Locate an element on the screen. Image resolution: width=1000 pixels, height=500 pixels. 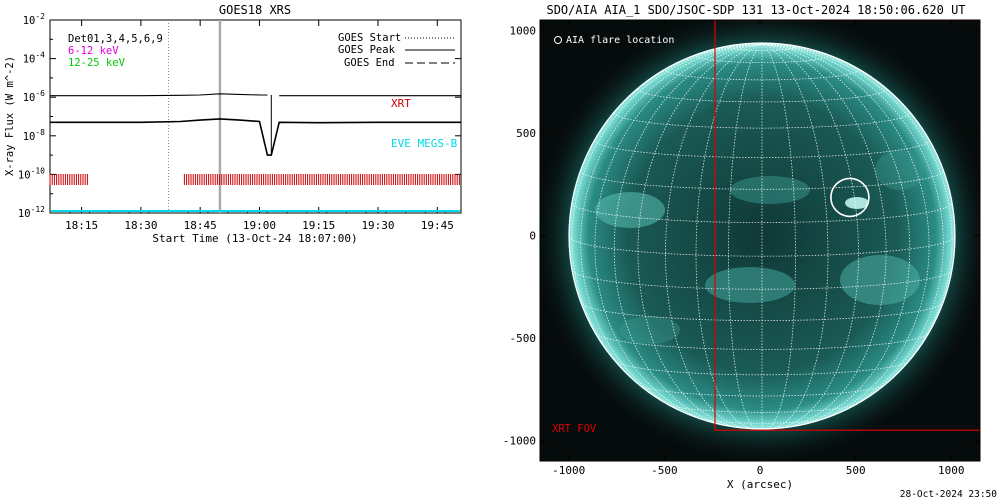
flare-legend-label: AIA flare location is located at coordinates (620, 40).